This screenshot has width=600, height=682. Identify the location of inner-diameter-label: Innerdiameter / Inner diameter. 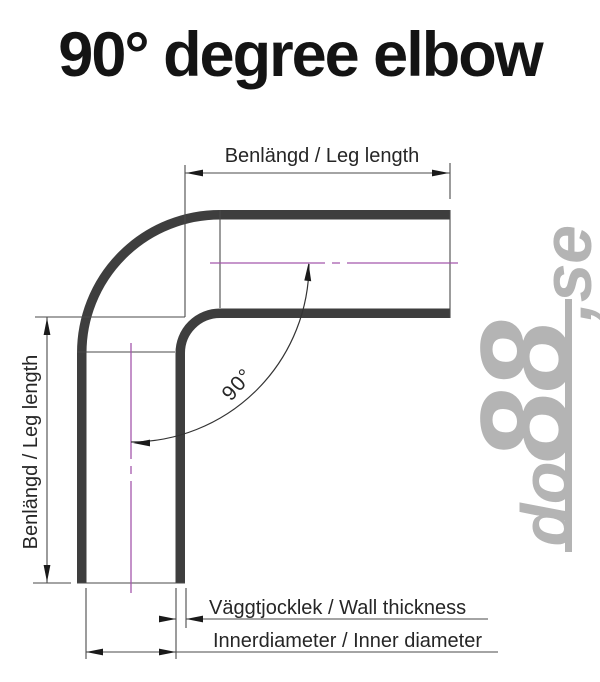
(348, 641).